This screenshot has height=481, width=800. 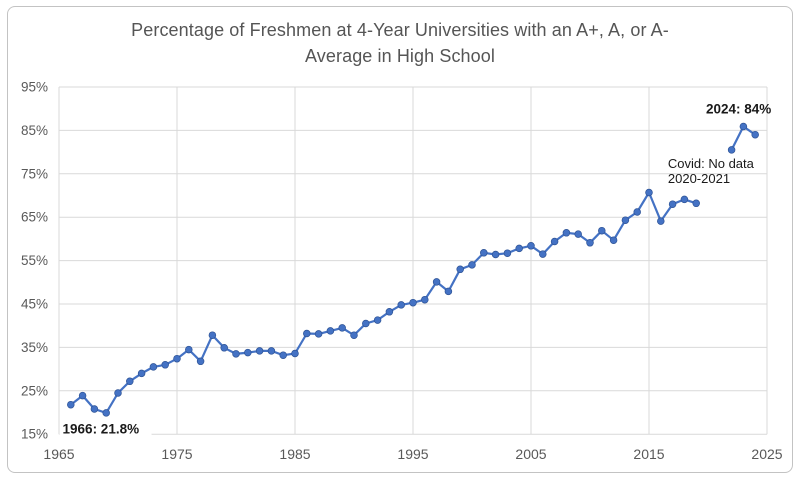 What do you see at coordinates (755, 134) in the screenshot?
I see `data-point-2024` at bounding box center [755, 134].